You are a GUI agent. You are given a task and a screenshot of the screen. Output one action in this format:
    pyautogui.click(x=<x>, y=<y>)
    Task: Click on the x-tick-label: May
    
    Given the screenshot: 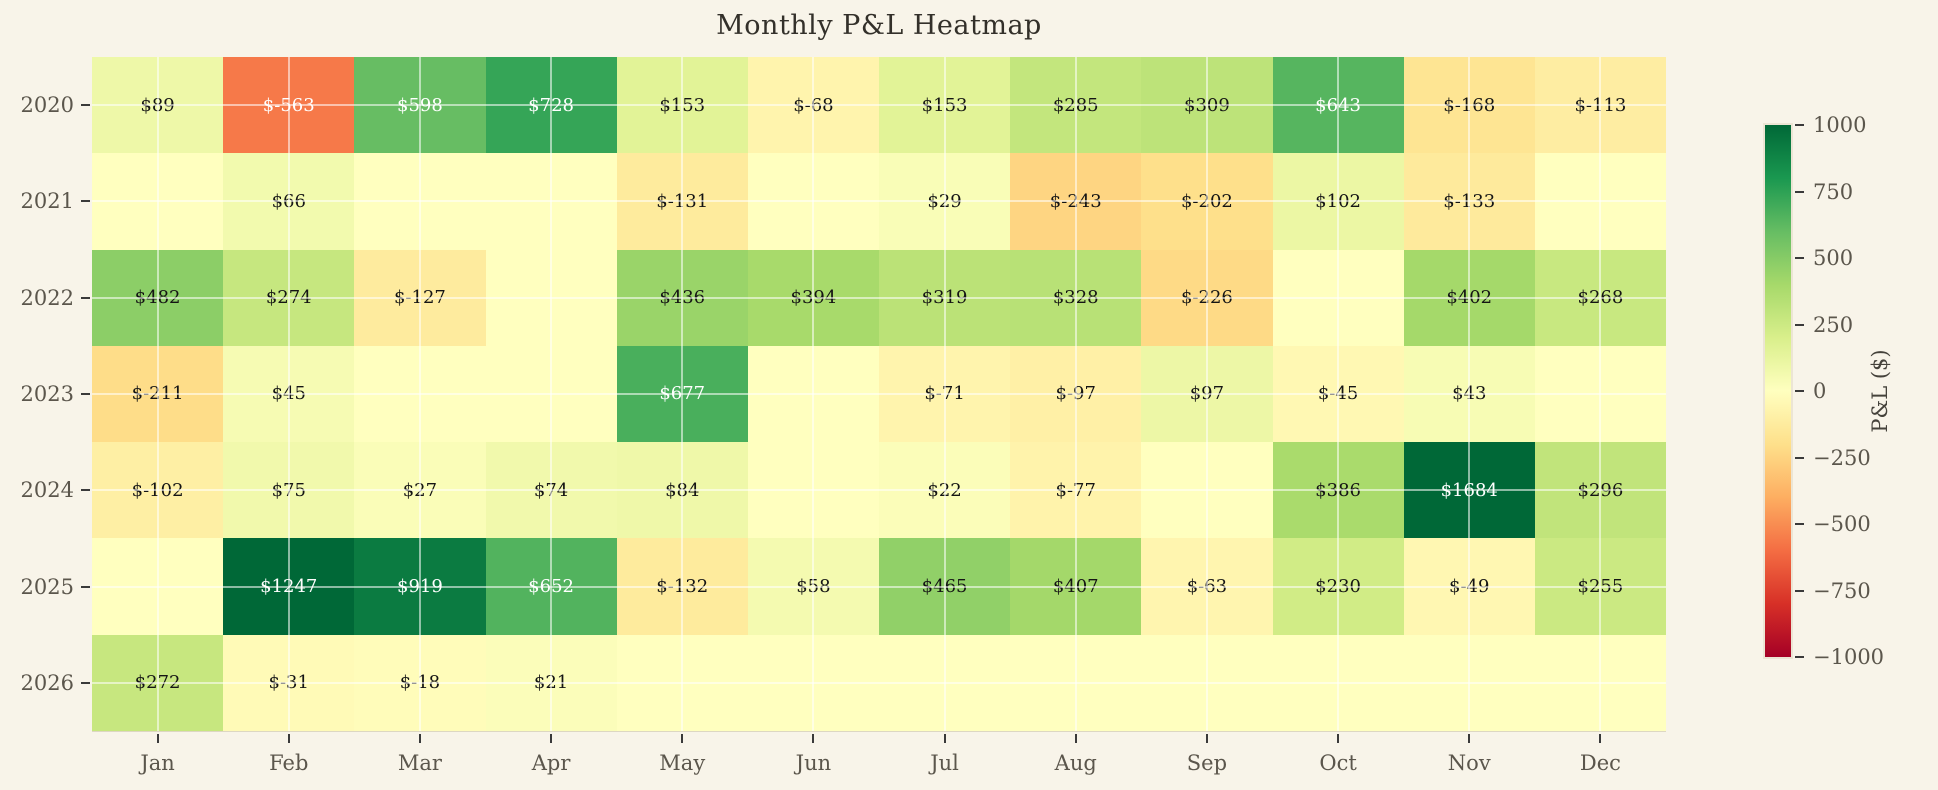 What is the action you would take?
    pyautogui.click(x=682, y=763)
    